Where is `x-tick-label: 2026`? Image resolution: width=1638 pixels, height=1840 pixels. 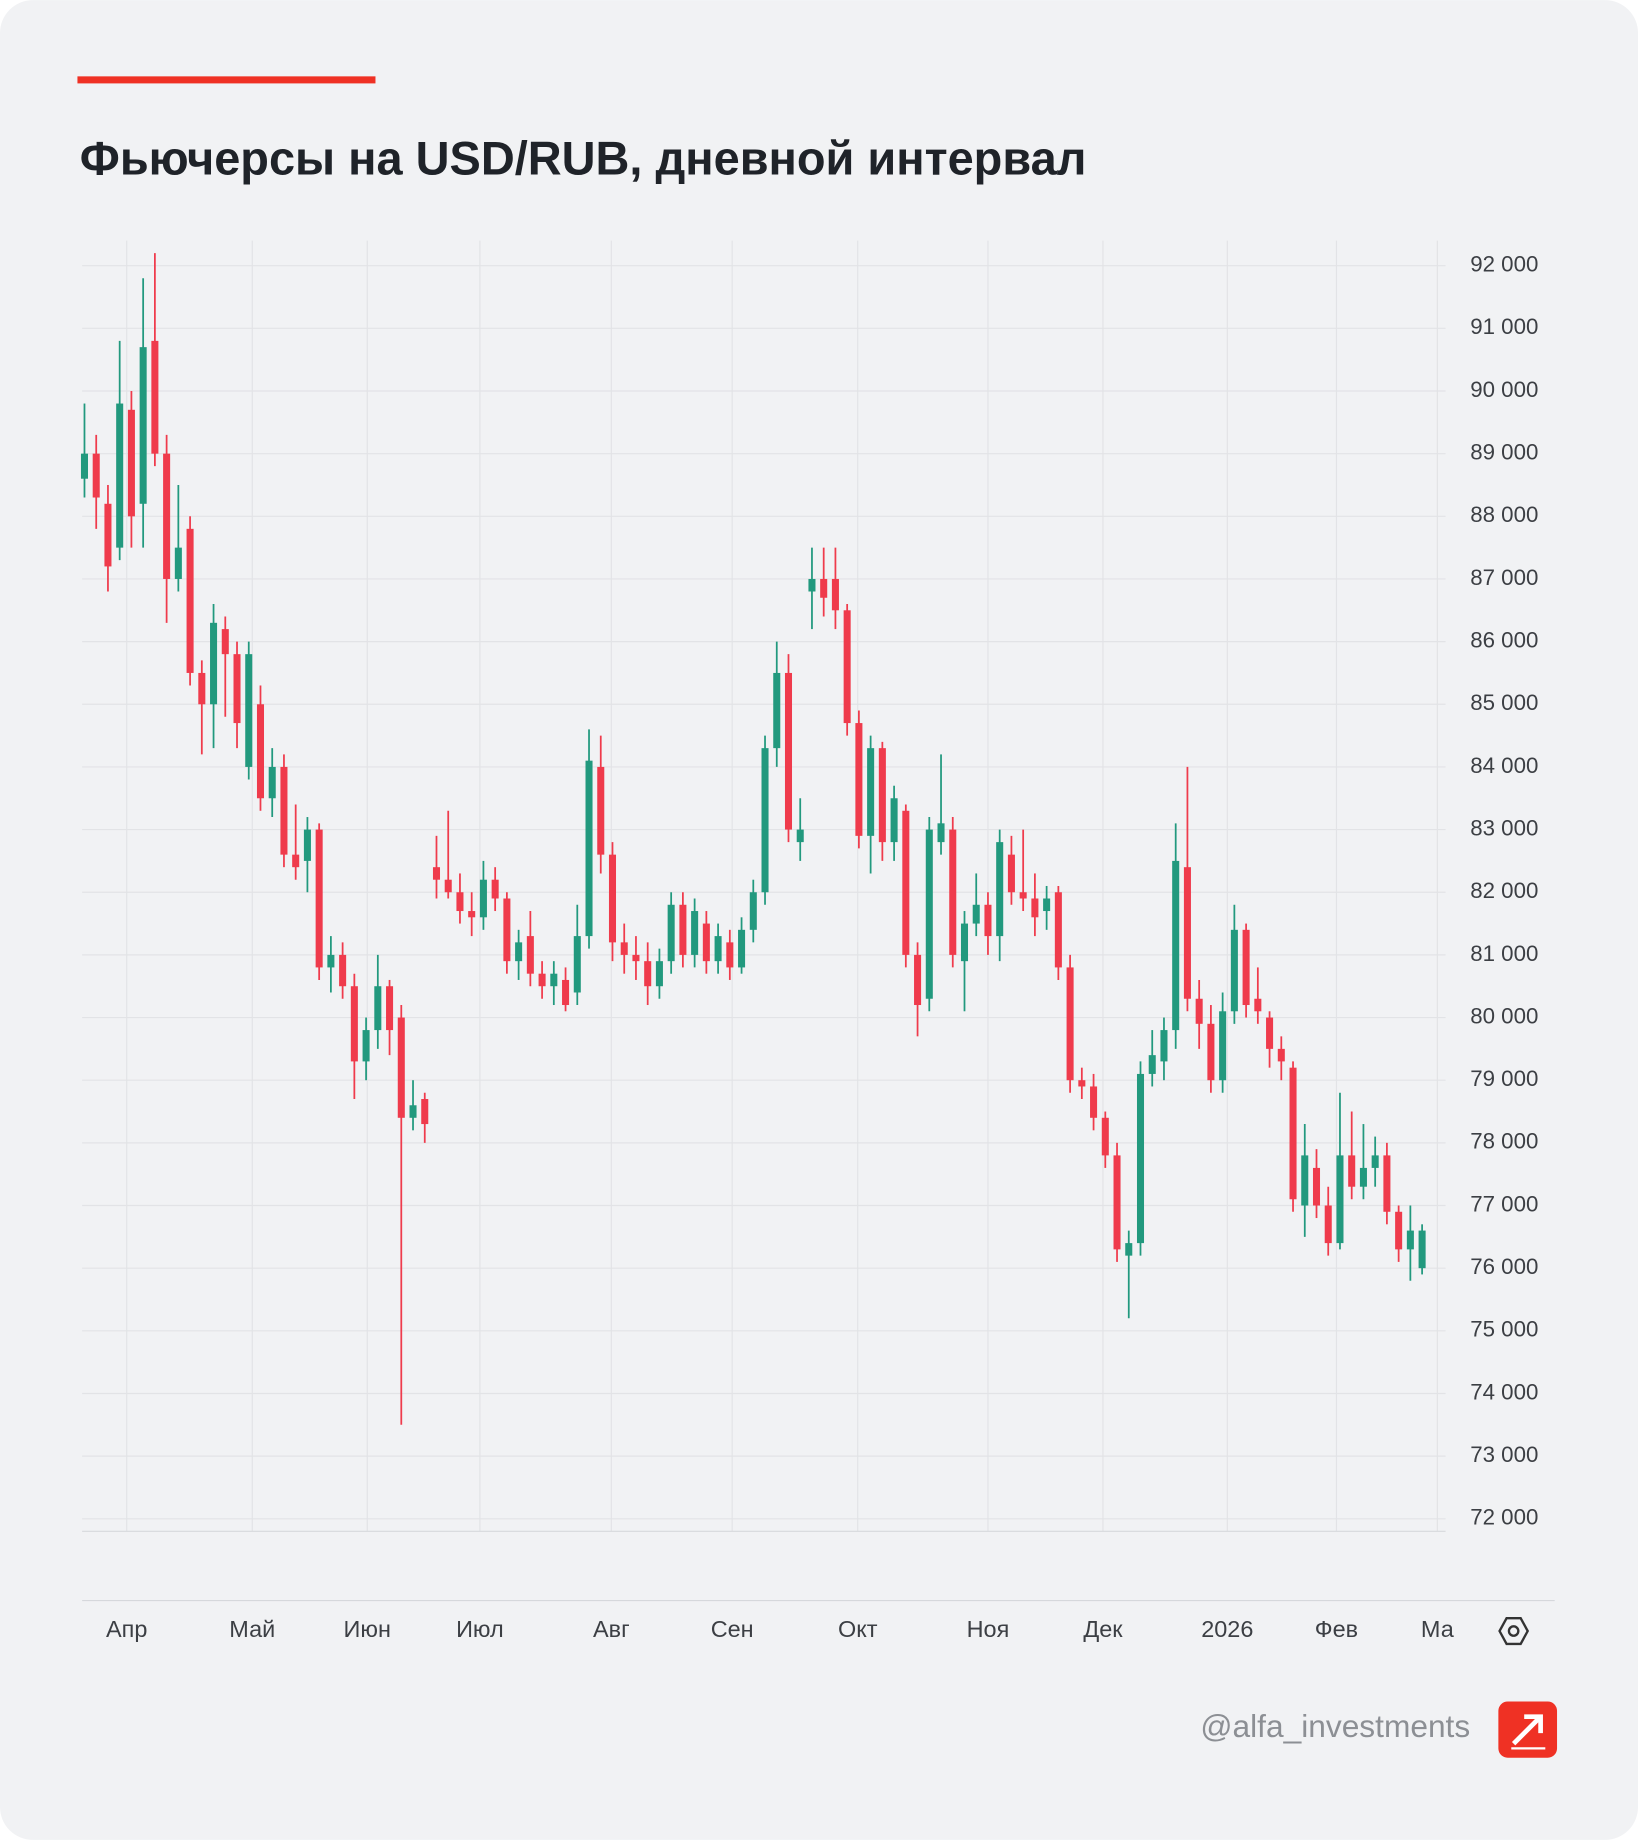 x-tick-label: 2026 is located at coordinates (1227, 1629).